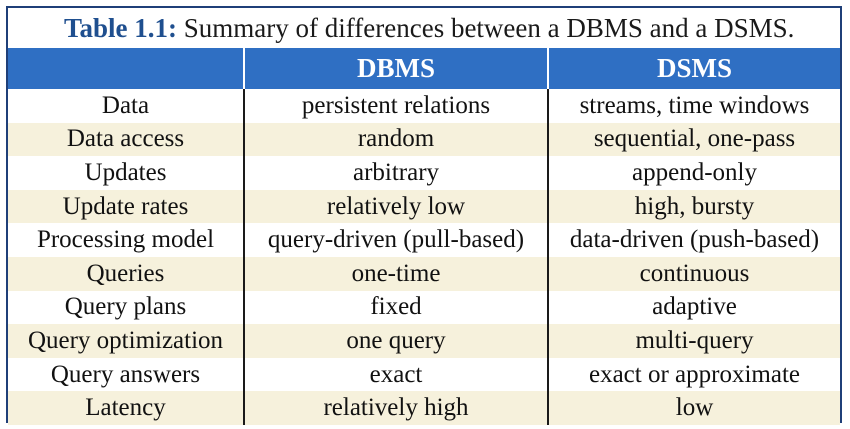 The image size is (850, 429). Describe the element at coordinates (395, 374) in the screenshot. I see `dbms-cell: exact` at that location.